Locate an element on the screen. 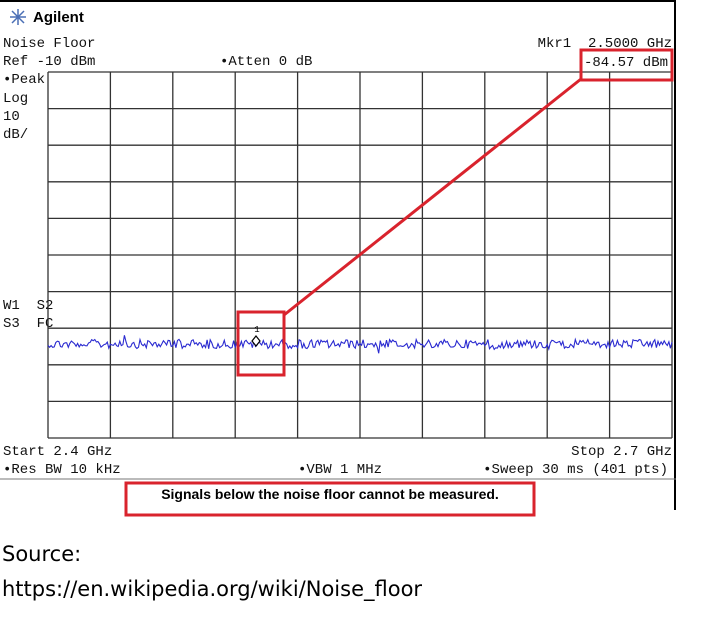  vbw: •VBW 1 MHz is located at coordinates (340, 470).